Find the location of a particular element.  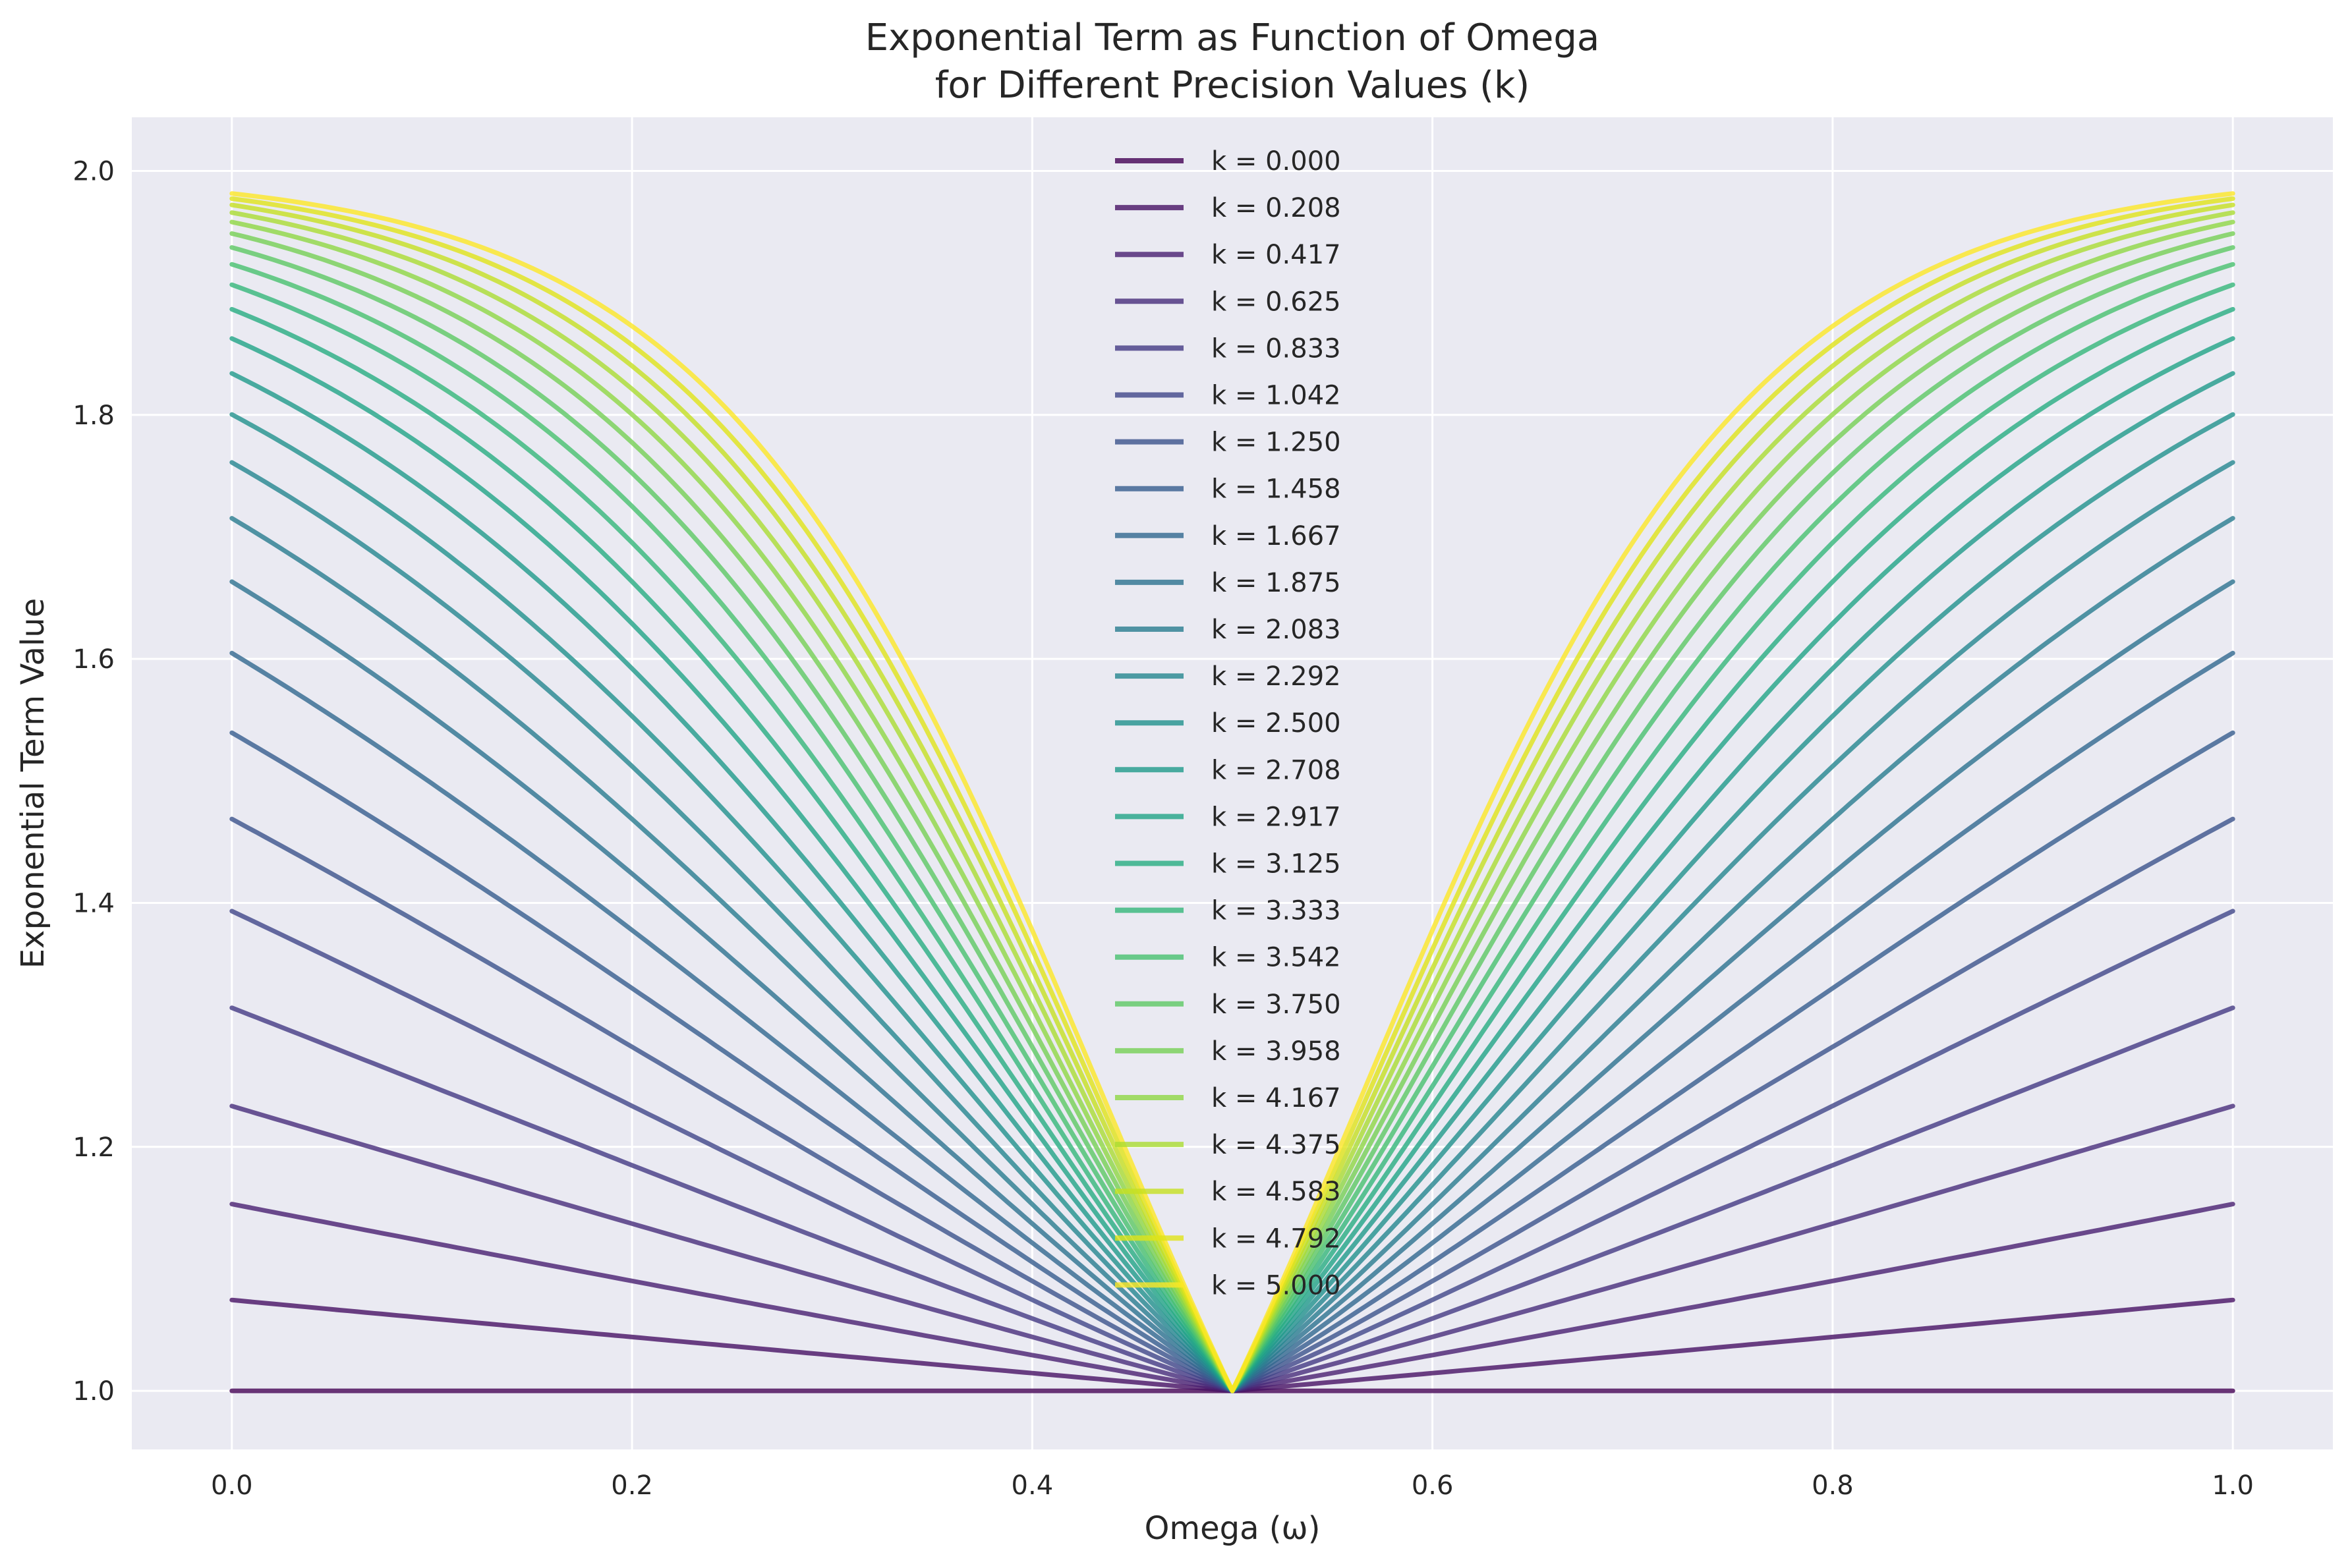

legend-label-9: k = 1.875 is located at coordinates (1276, 583).